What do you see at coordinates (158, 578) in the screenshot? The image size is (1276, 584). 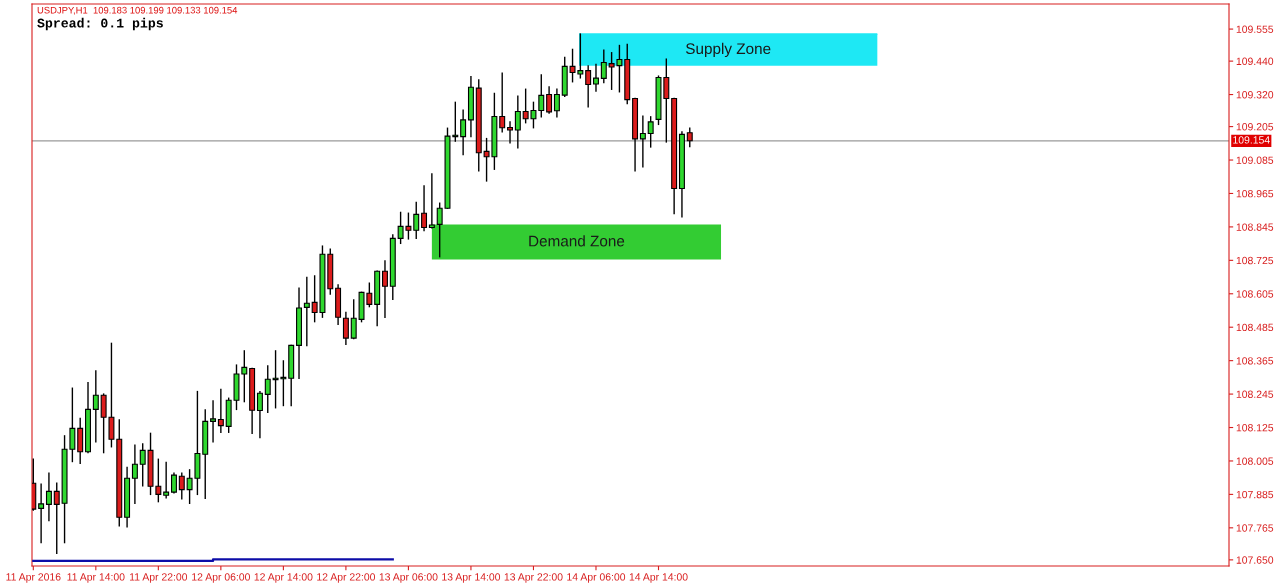 I see `x-tick-label: 11 Apr 22:00` at bounding box center [158, 578].